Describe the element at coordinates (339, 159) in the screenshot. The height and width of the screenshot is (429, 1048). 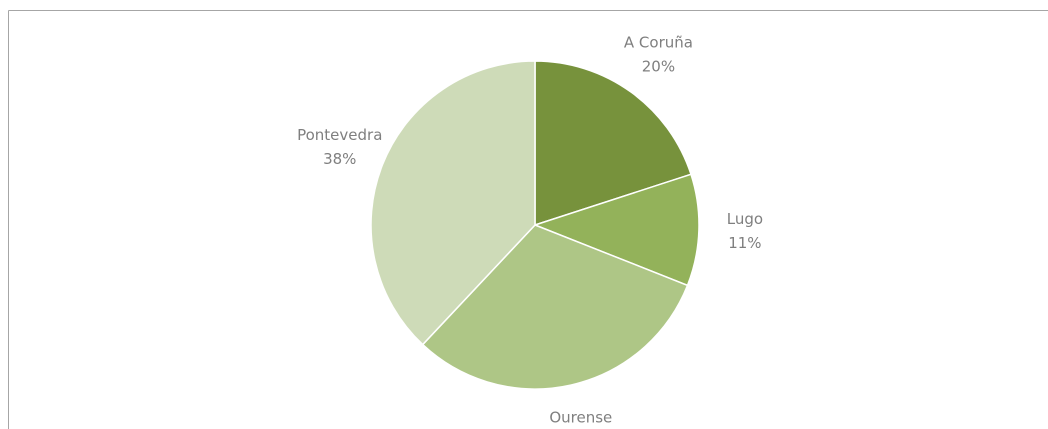
I see `slice-value-label: 38%` at that location.